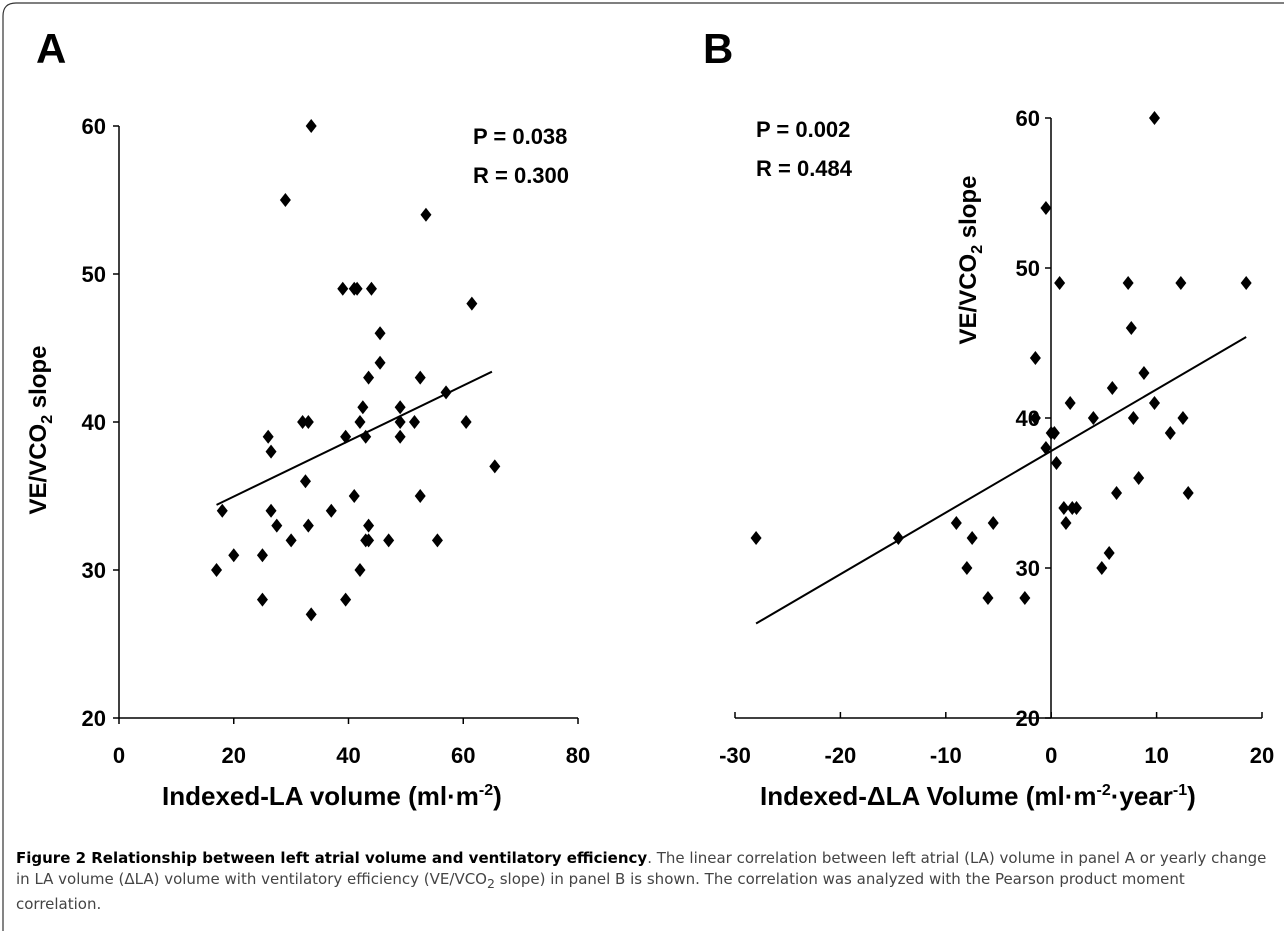 This screenshot has width=1284, height=931. What do you see at coordinates (94, 718) in the screenshot?
I see `panel-a-y-tick-label: 20` at bounding box center [94, 718].